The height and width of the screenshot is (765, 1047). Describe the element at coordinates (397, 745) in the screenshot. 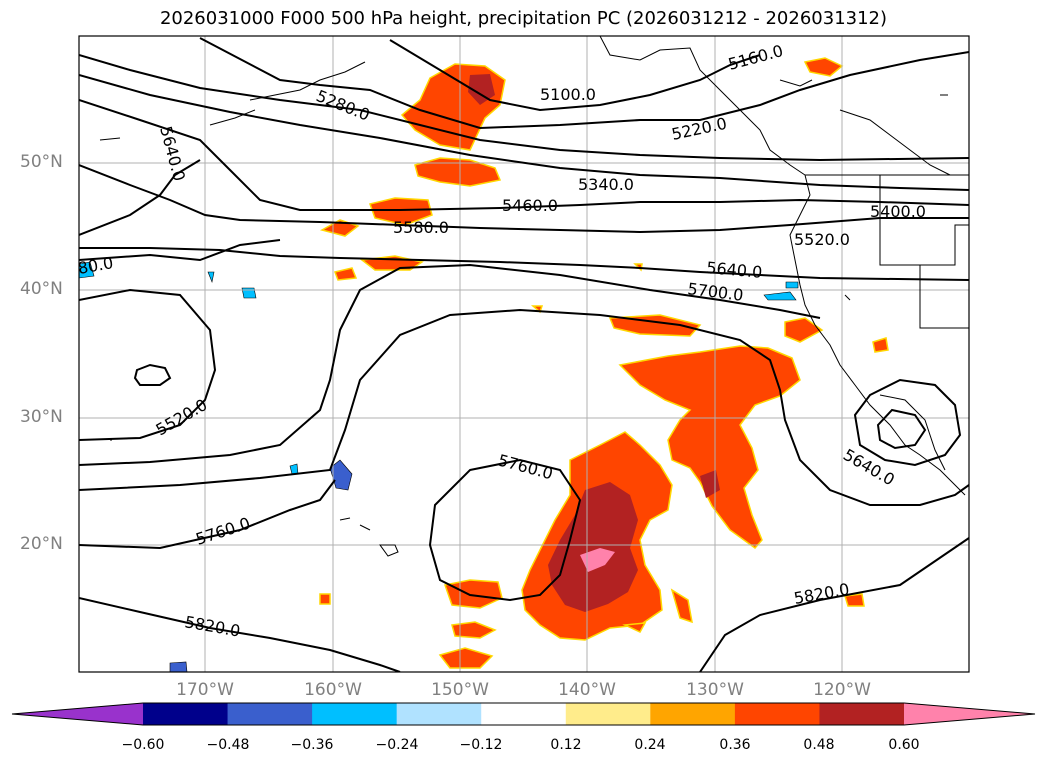

I see `colorbar-tick: −0.24` at that location.